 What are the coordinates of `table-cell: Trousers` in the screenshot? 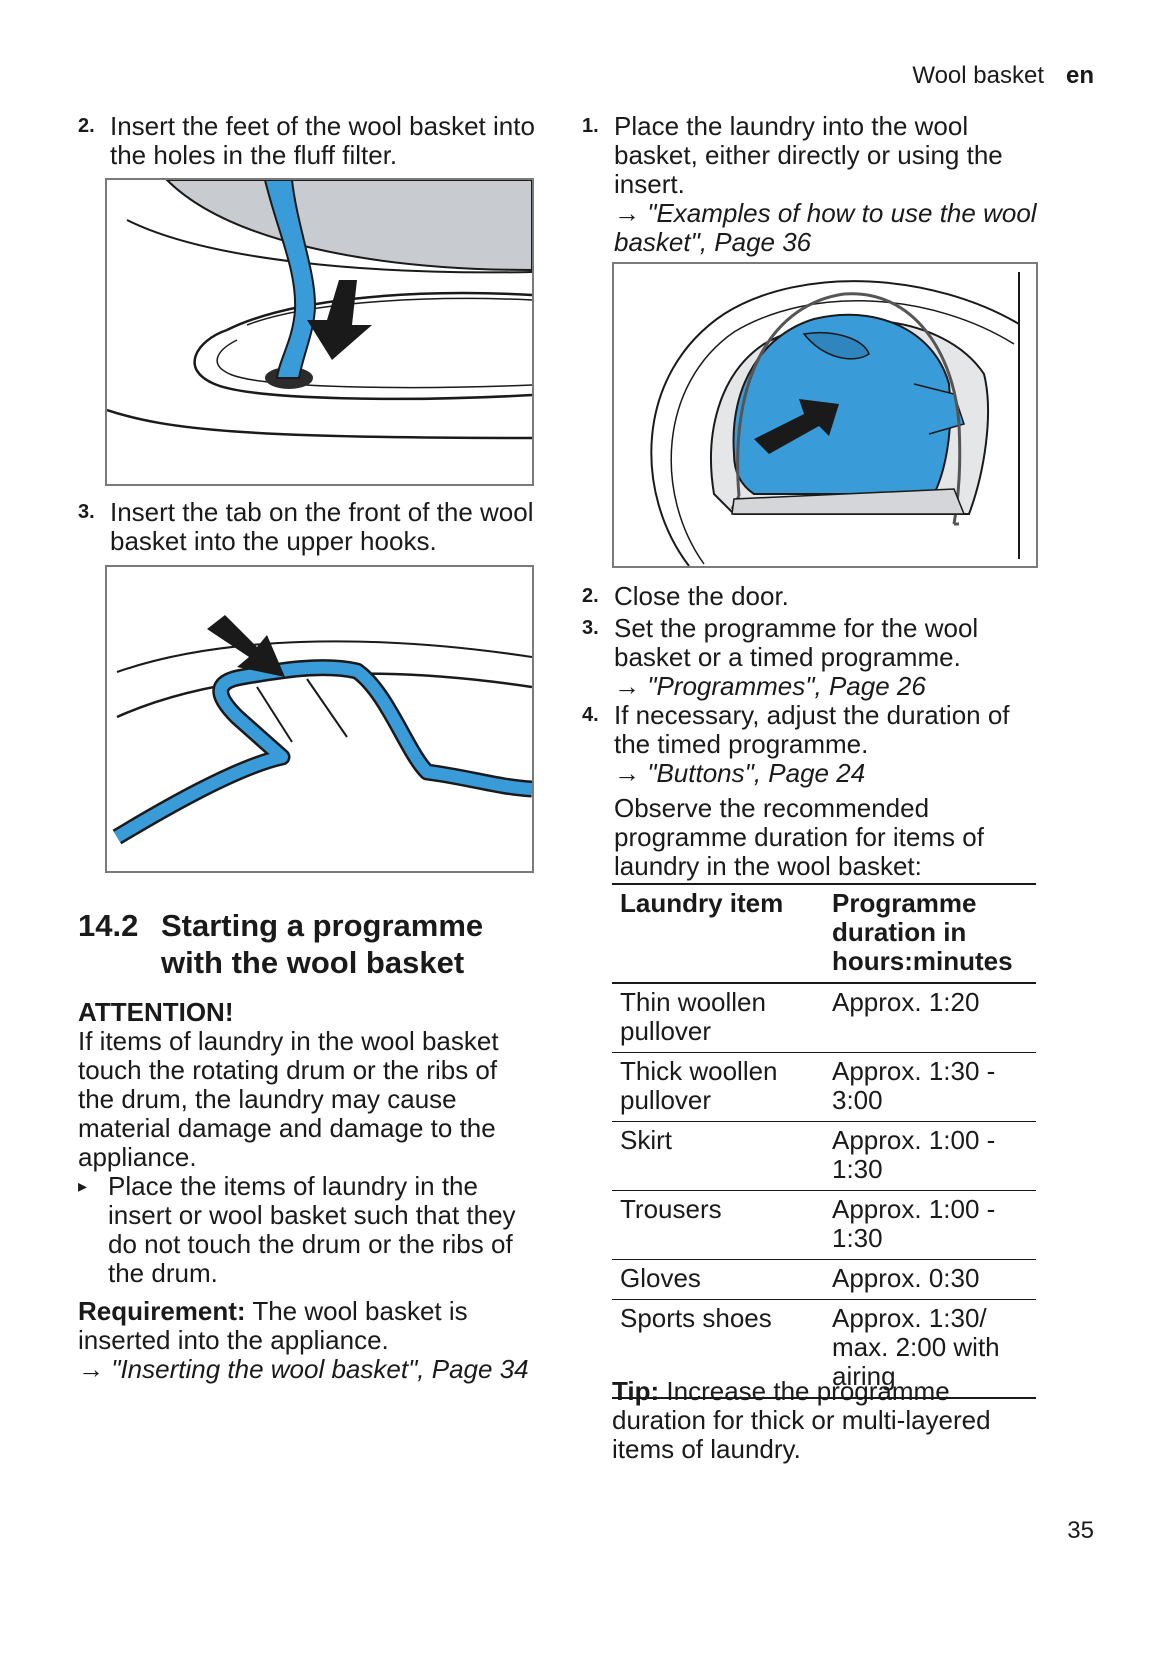 It's located at (671, 1209).